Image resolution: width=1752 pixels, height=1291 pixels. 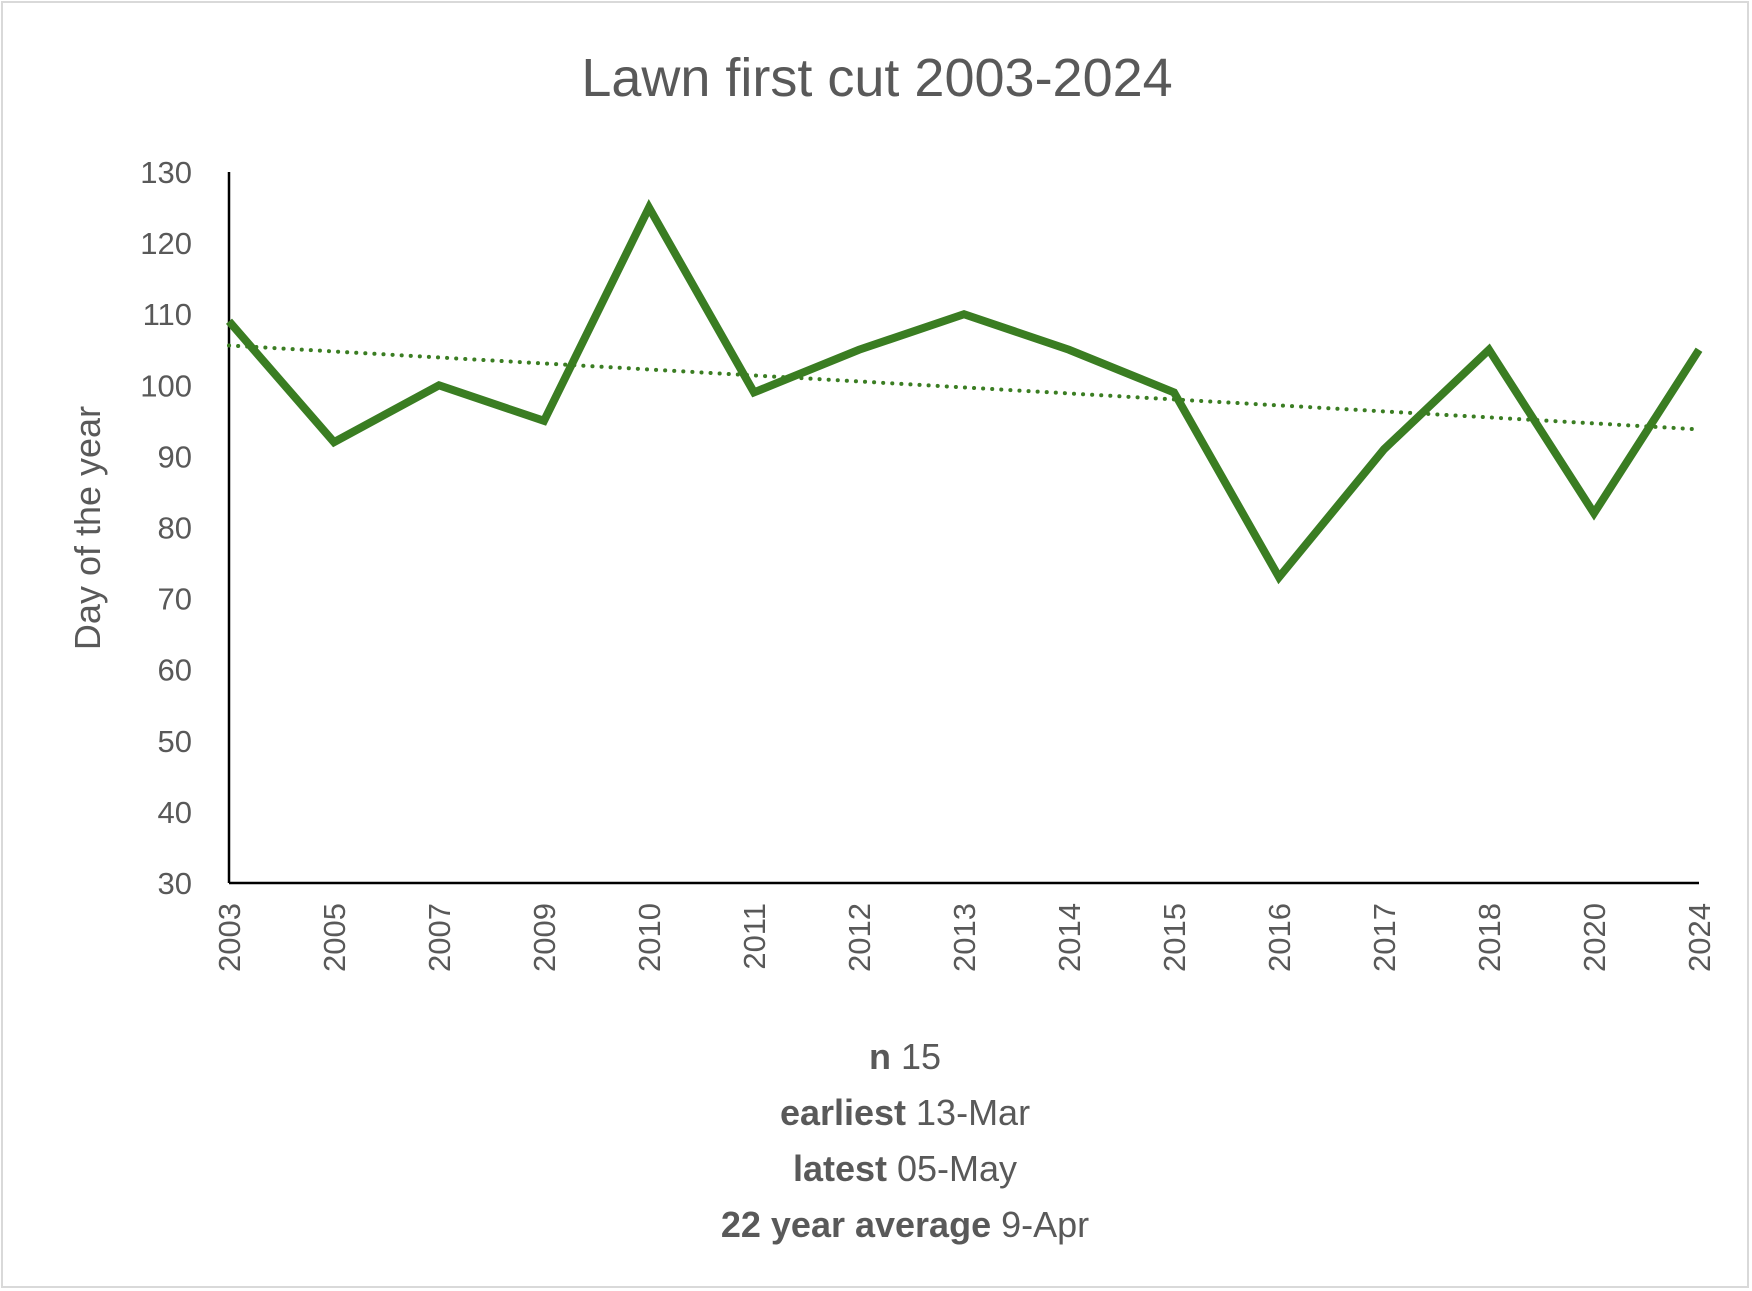 What do you see at coordinates (166, 243) in the screenshot?
I see `y-tick-label: 120` at bounding box center [166, 243].